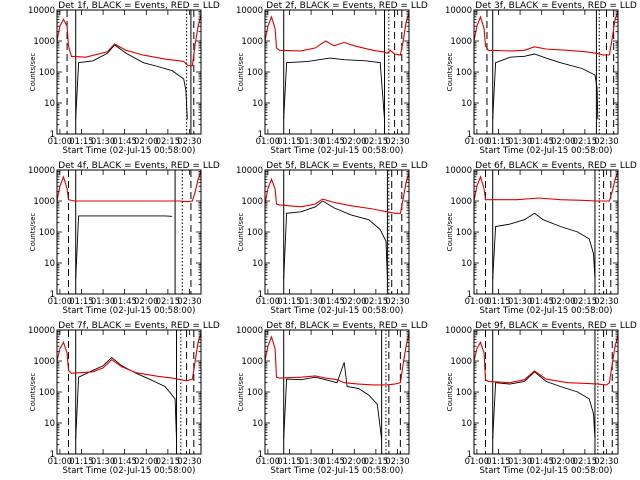 The image size is (640, 480). Describe the element at coordinates (139, 326) in the screenshot. I see `chart-title: Det 7f, BLACK = Events, RED = LLD` at that location.